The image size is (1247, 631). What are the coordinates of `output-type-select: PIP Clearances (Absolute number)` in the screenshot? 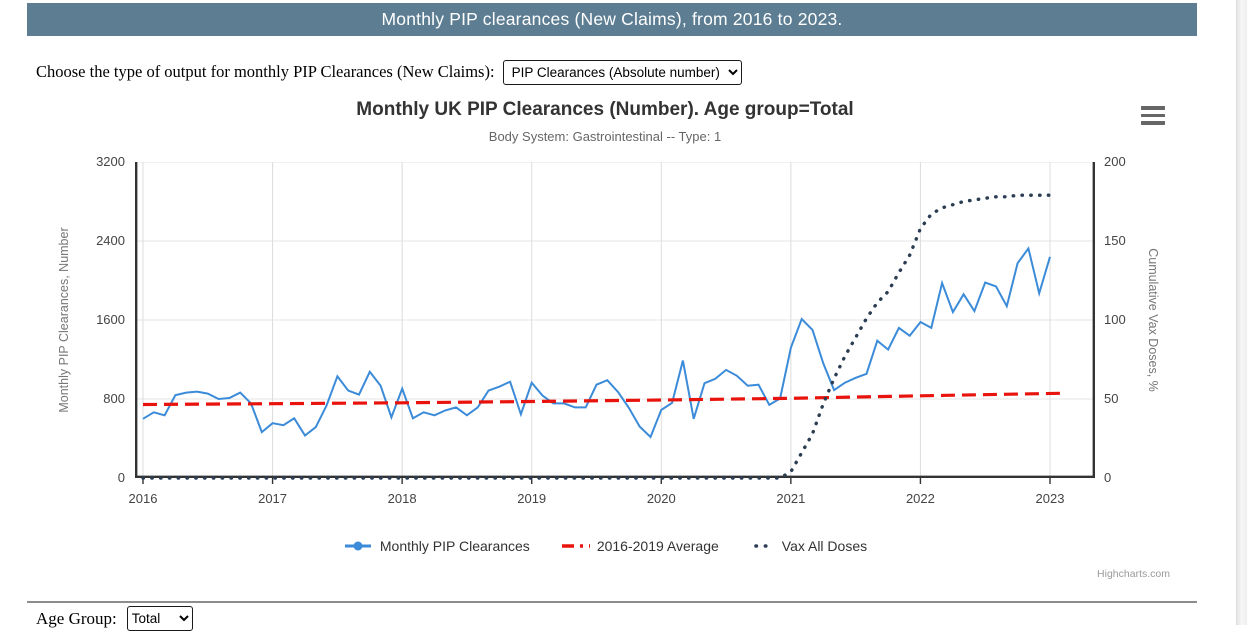 It's located at (622, 72).